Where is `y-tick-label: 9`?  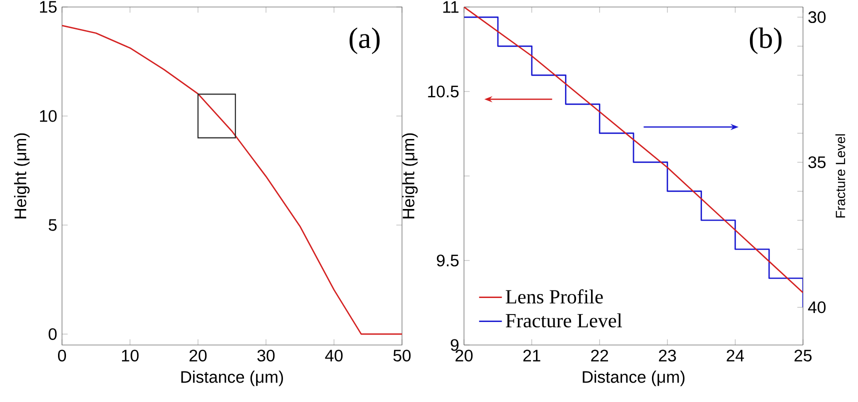 y-tick-label: 9 is located at coordinates (454, 345).